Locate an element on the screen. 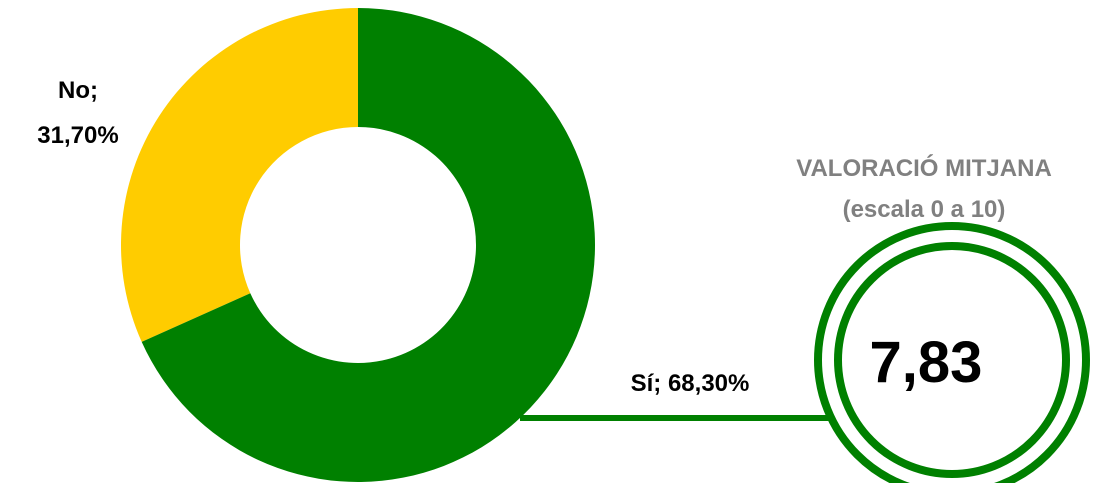  annotation-title: VALORACIÓ MITJANA is located at coordinates (924, 168).